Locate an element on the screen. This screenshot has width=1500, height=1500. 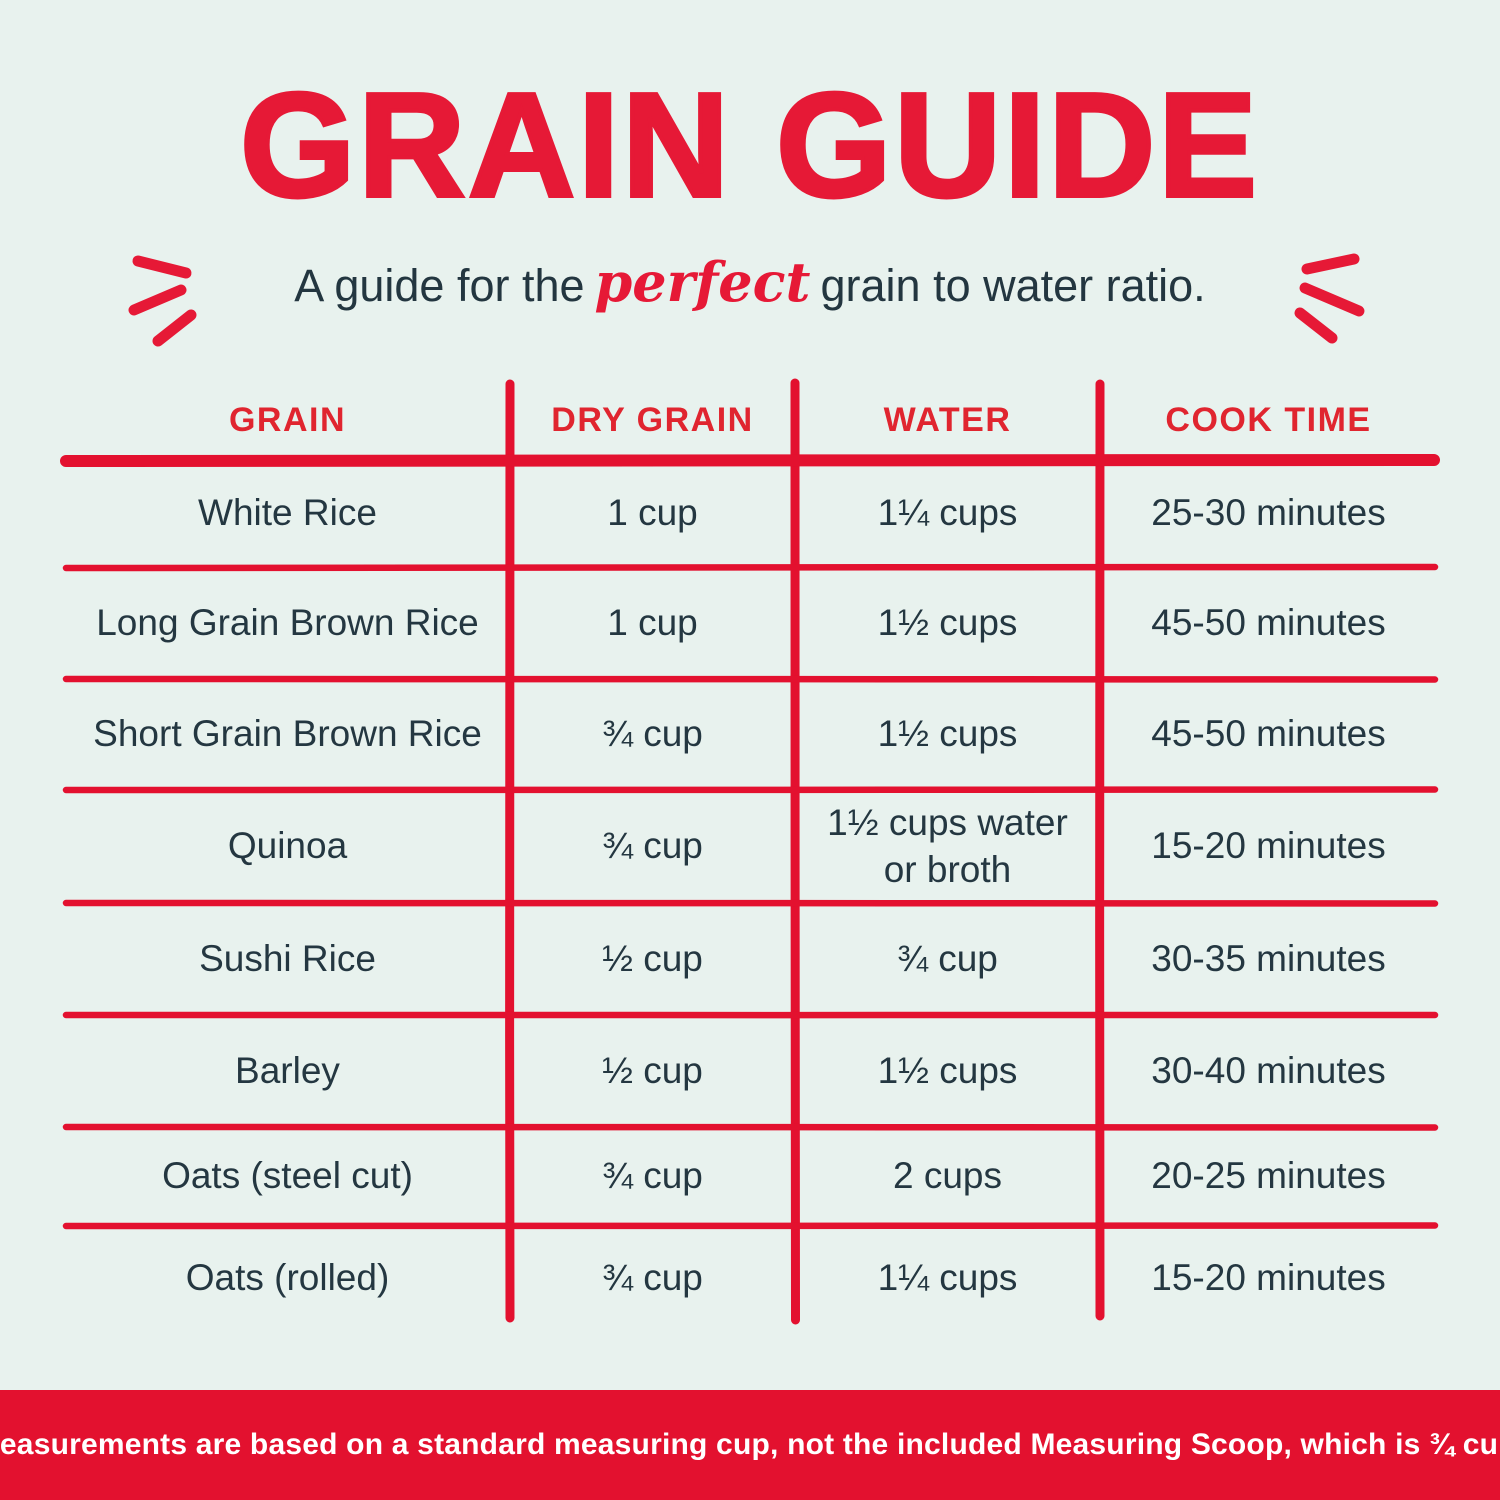
cell-water: ¾ cup is located at coordinates (947, 958).